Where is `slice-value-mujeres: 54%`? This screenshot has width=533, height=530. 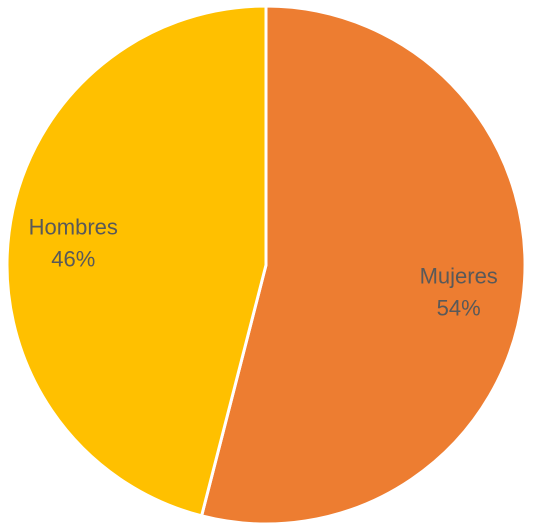 slice-value-mujeres: 54% is located at coordinates (459, 307).